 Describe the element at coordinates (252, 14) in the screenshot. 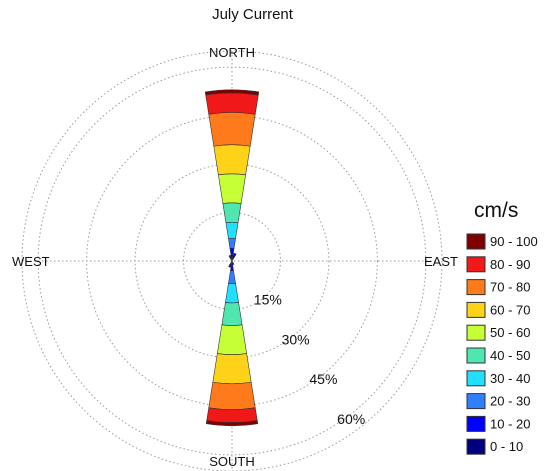

I see `chart-title: July Current` at that location.